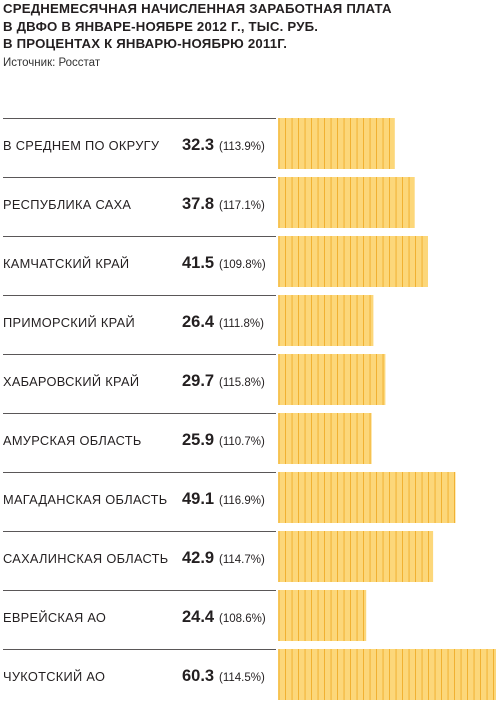 The height and width of the screenshot is (706, 500). What do you see at coordinates (218, 556) in the screenshot?
I see `chart-row: САХАЛИНСКАЯ ОБЛАСТЬ 42.9 (114.7%)` at bounding box center [218, 556].